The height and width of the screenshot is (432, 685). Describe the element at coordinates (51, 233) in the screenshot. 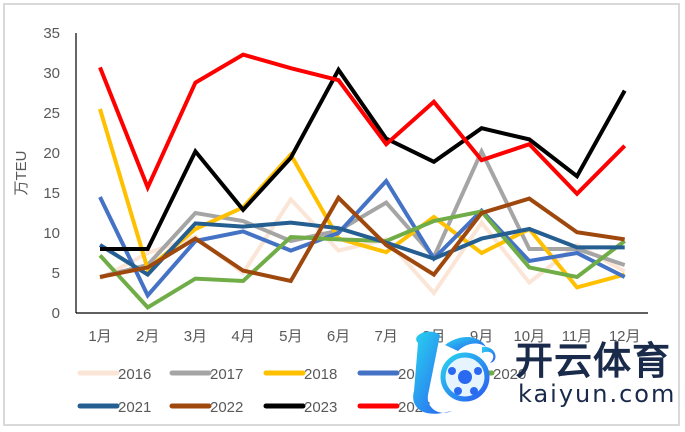

I see `y-tick-label: 10` at that location.